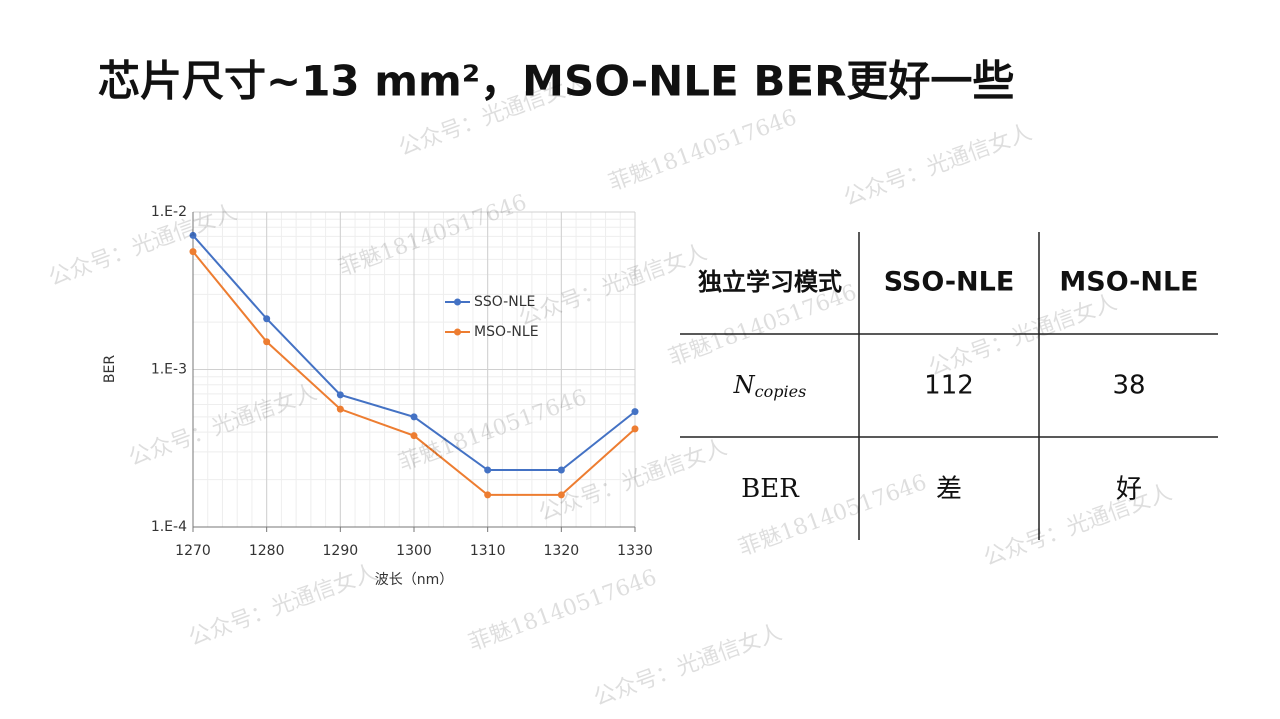 The image size is (1280, 719). Describe the element at coordinates (949, 490) in the screenshot. I see `table-cell: 差` at that location.